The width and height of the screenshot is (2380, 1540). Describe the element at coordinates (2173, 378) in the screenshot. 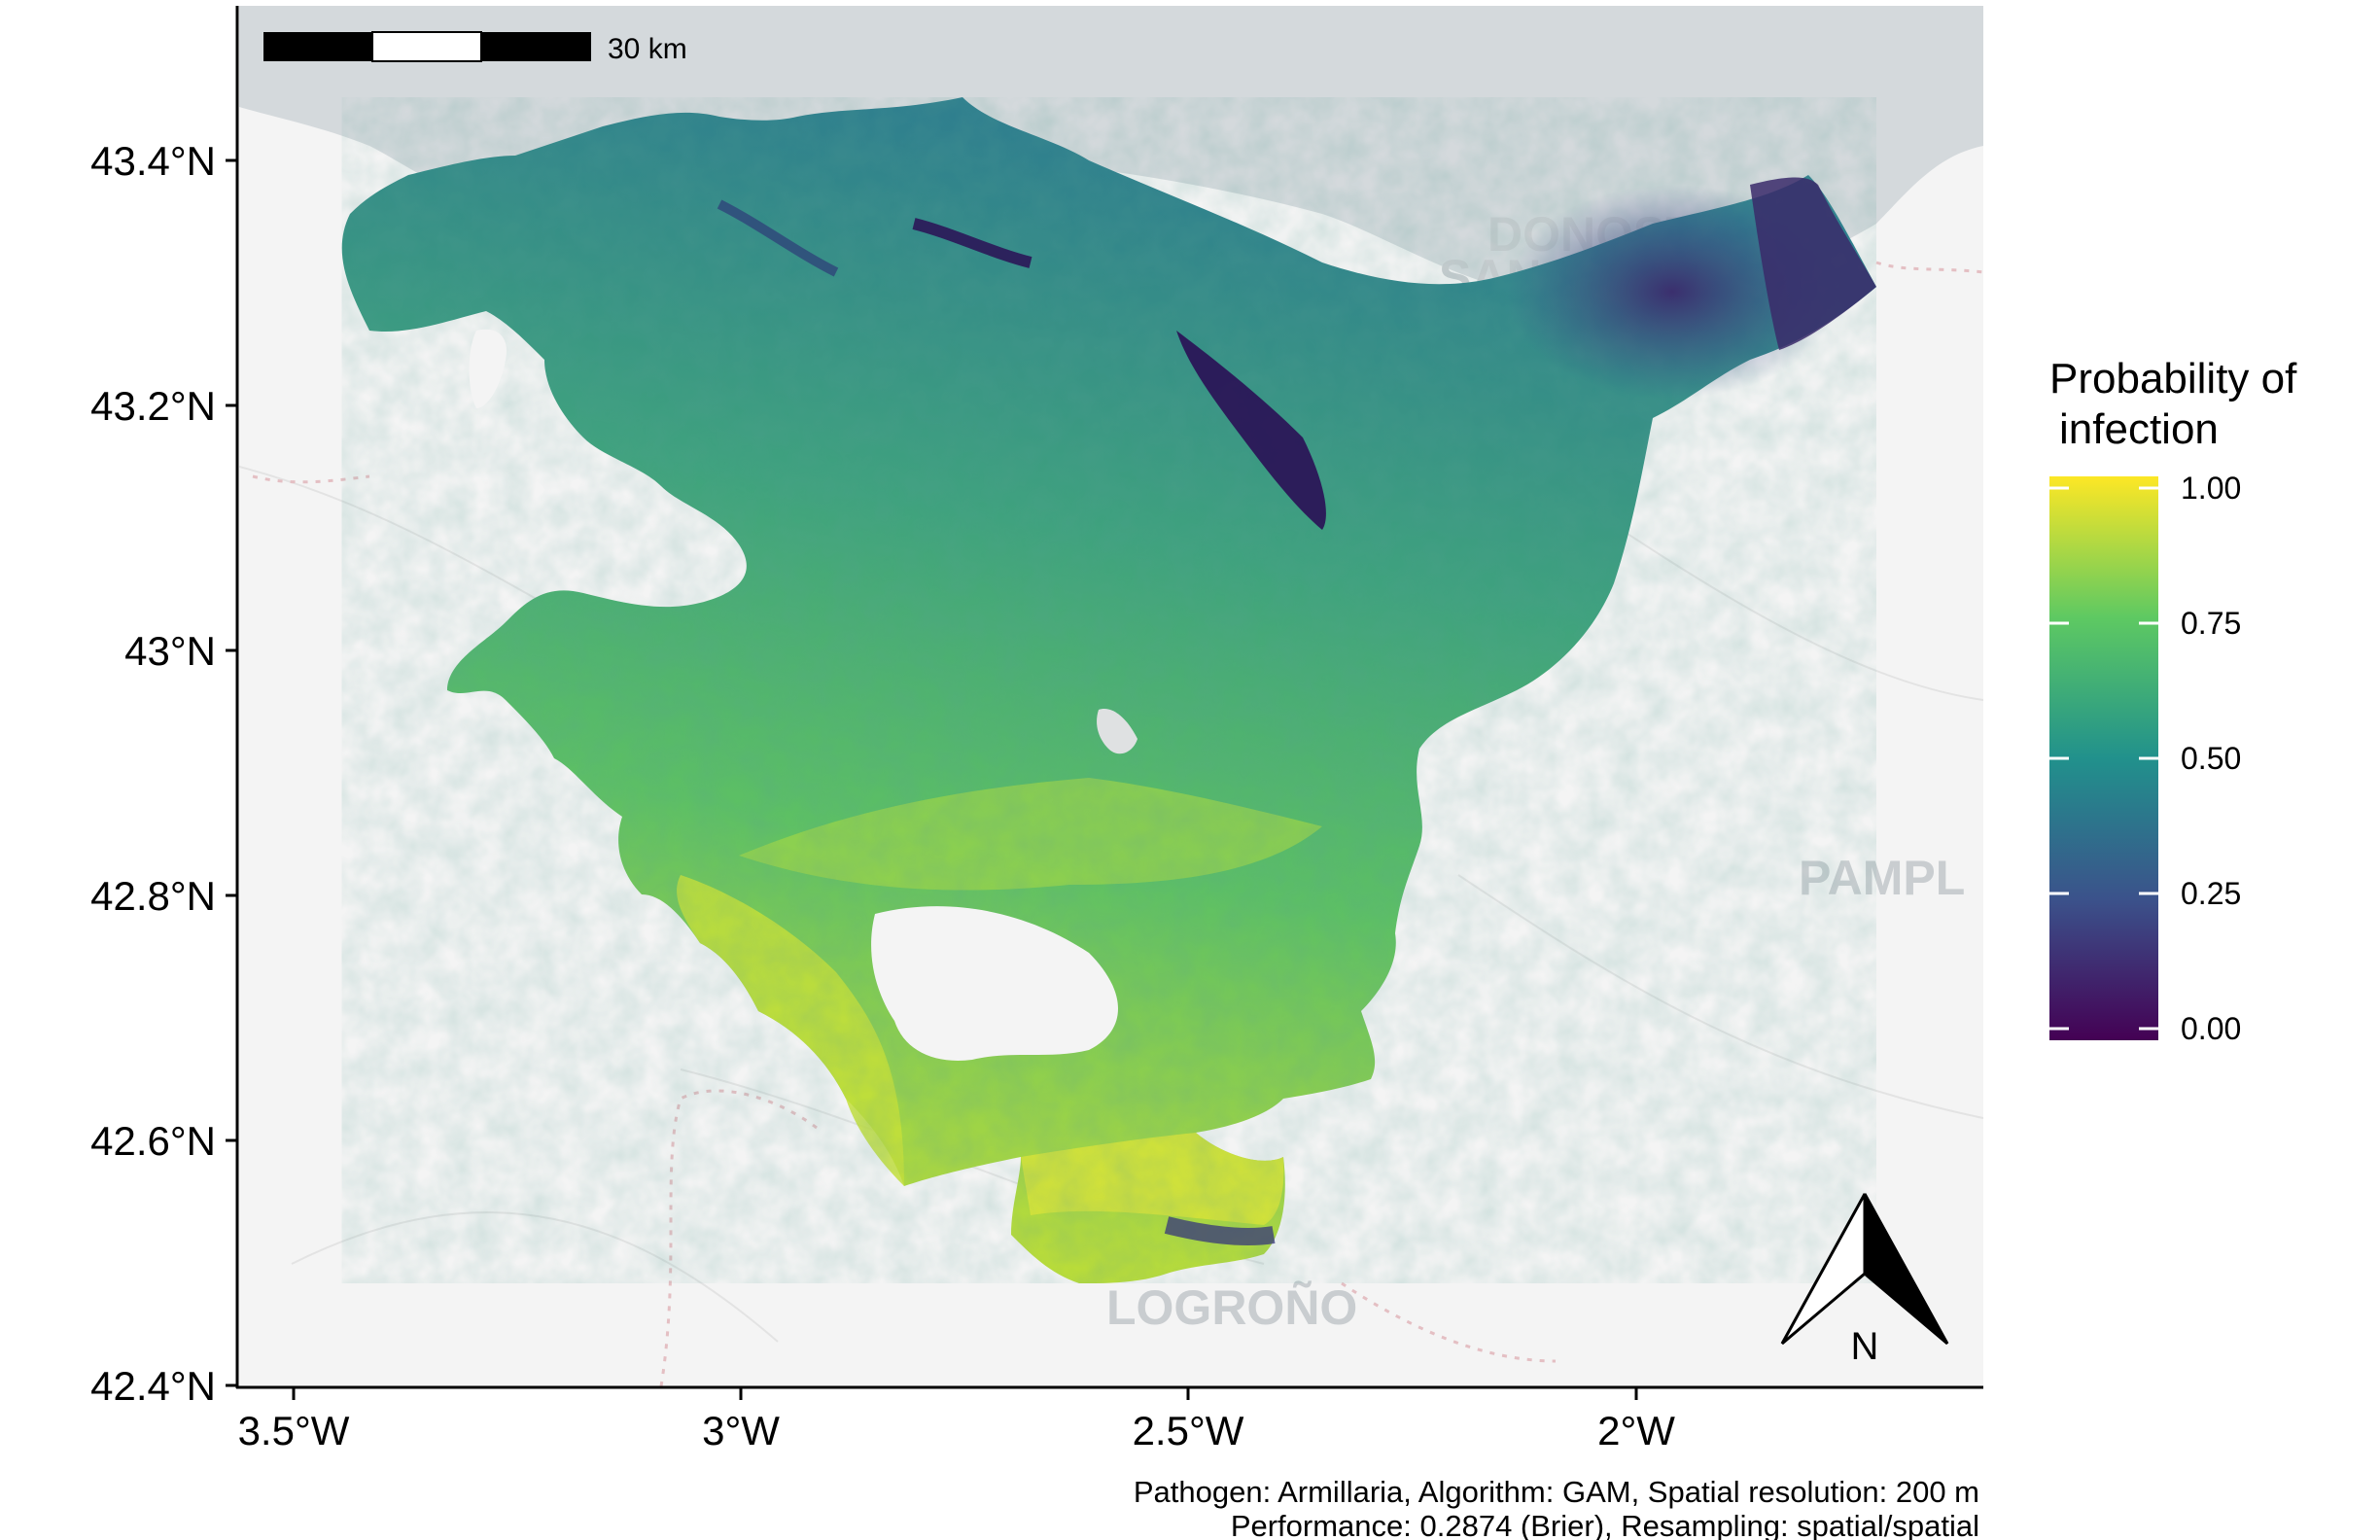

I see `legend-title-line1: Probability of` at that location.